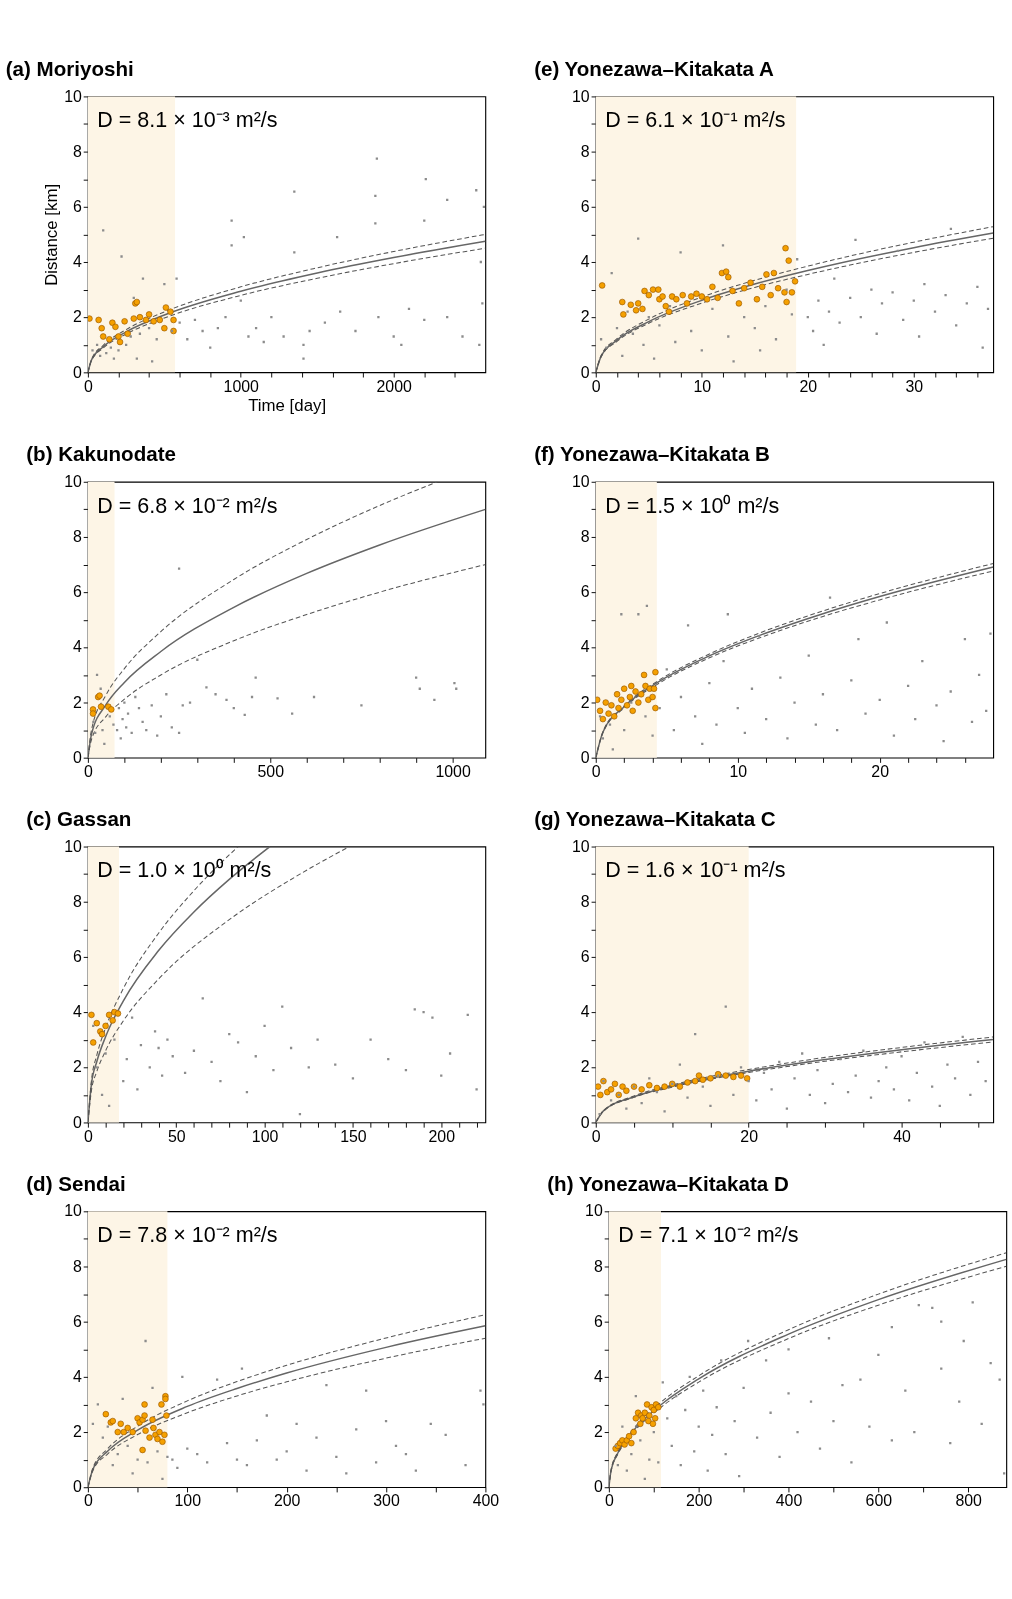  Describe the element at coordinates (708, 1235) in the screenshot. I see `annotation: D = 7.1 × 10⁻² m²/s` at that location.